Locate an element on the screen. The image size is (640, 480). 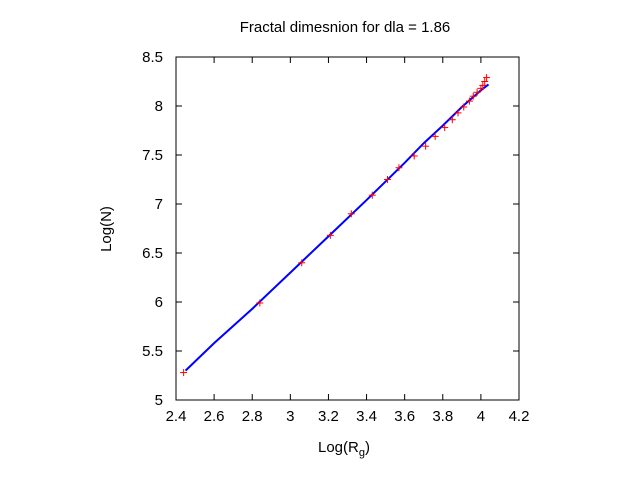
y-tick-label: 7.5 is located at coordinates (152, 155).